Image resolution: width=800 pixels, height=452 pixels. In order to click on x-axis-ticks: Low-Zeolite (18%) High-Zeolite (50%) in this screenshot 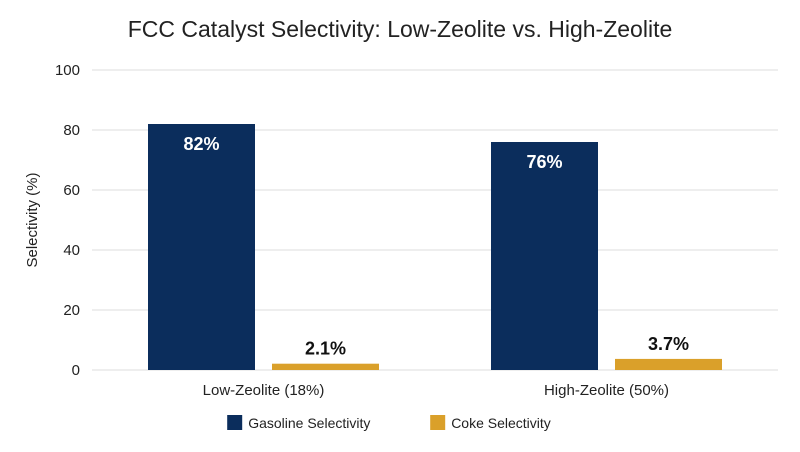, I will do `click(436, 390)`.